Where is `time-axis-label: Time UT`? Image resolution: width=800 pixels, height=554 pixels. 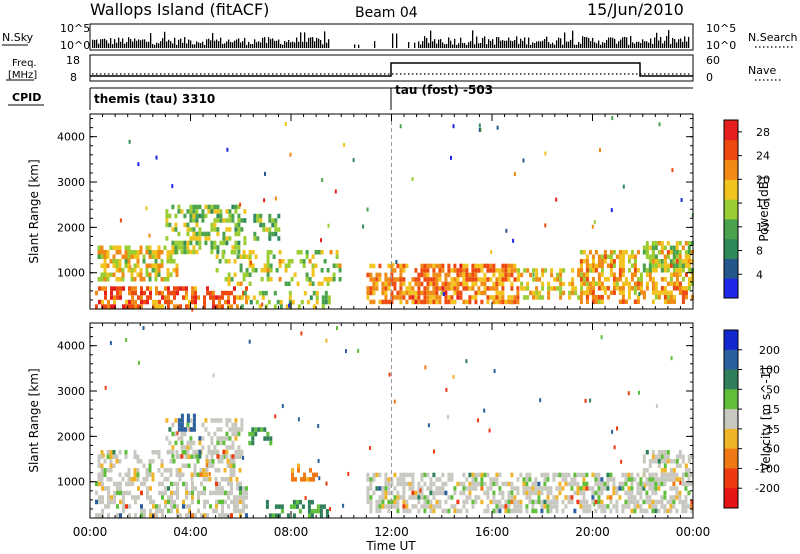
time-axis-label: Time UT is located at coordinates (390, 546).